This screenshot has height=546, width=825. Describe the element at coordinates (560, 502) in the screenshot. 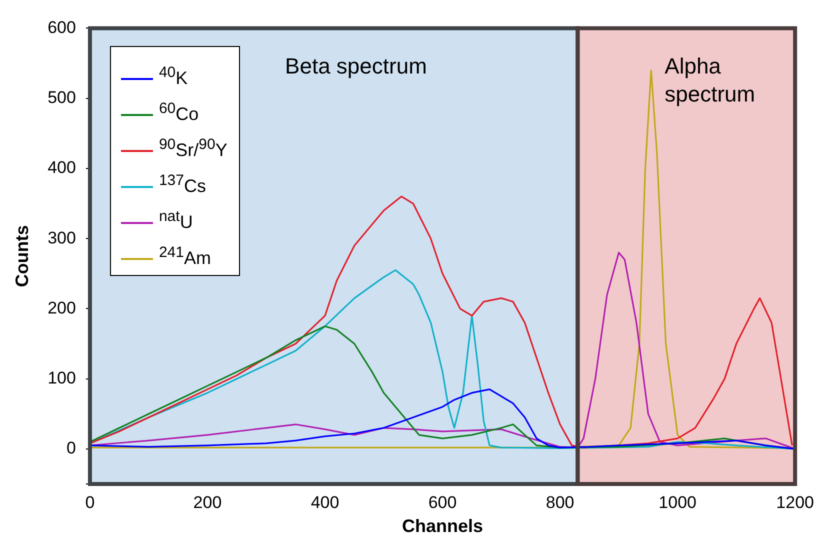

I see `x-tick-label: 800` at that location.